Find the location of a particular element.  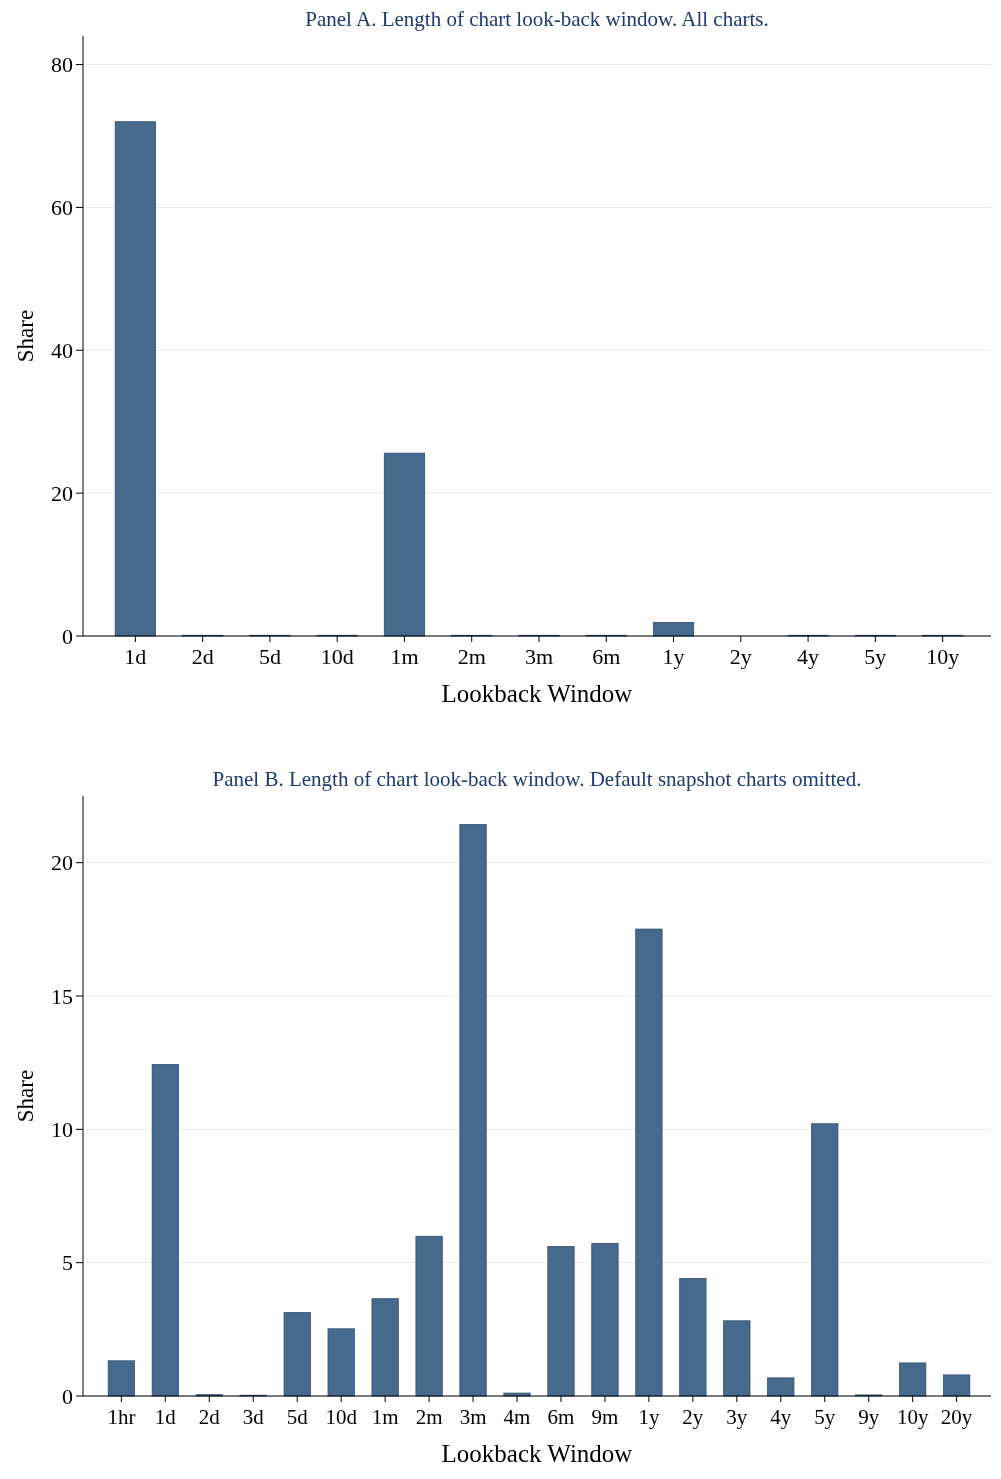

chart-title: Panel A. Length of chart look-back window. All charts. is located at coordinates (537, 19).